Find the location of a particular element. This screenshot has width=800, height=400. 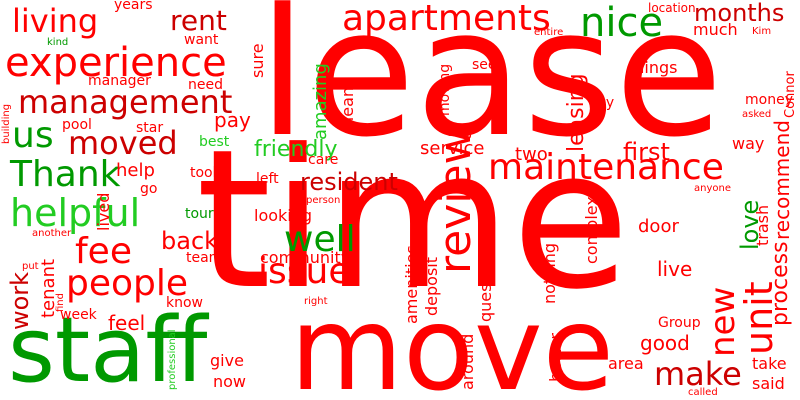

word-move: move is located at coordinates (452, 341).